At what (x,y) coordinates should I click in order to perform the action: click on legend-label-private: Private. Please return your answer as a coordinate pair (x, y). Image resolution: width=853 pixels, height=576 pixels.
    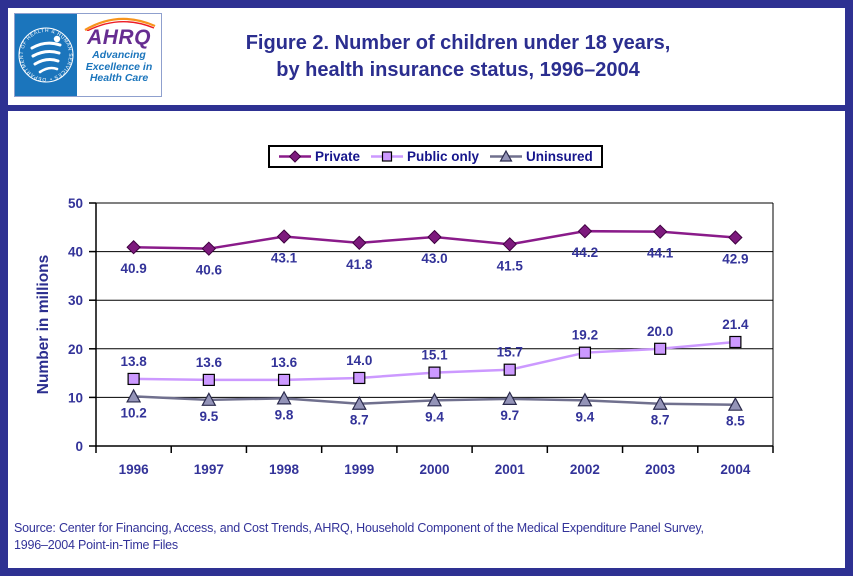
    Looking at the image, I should click on (338, 156).